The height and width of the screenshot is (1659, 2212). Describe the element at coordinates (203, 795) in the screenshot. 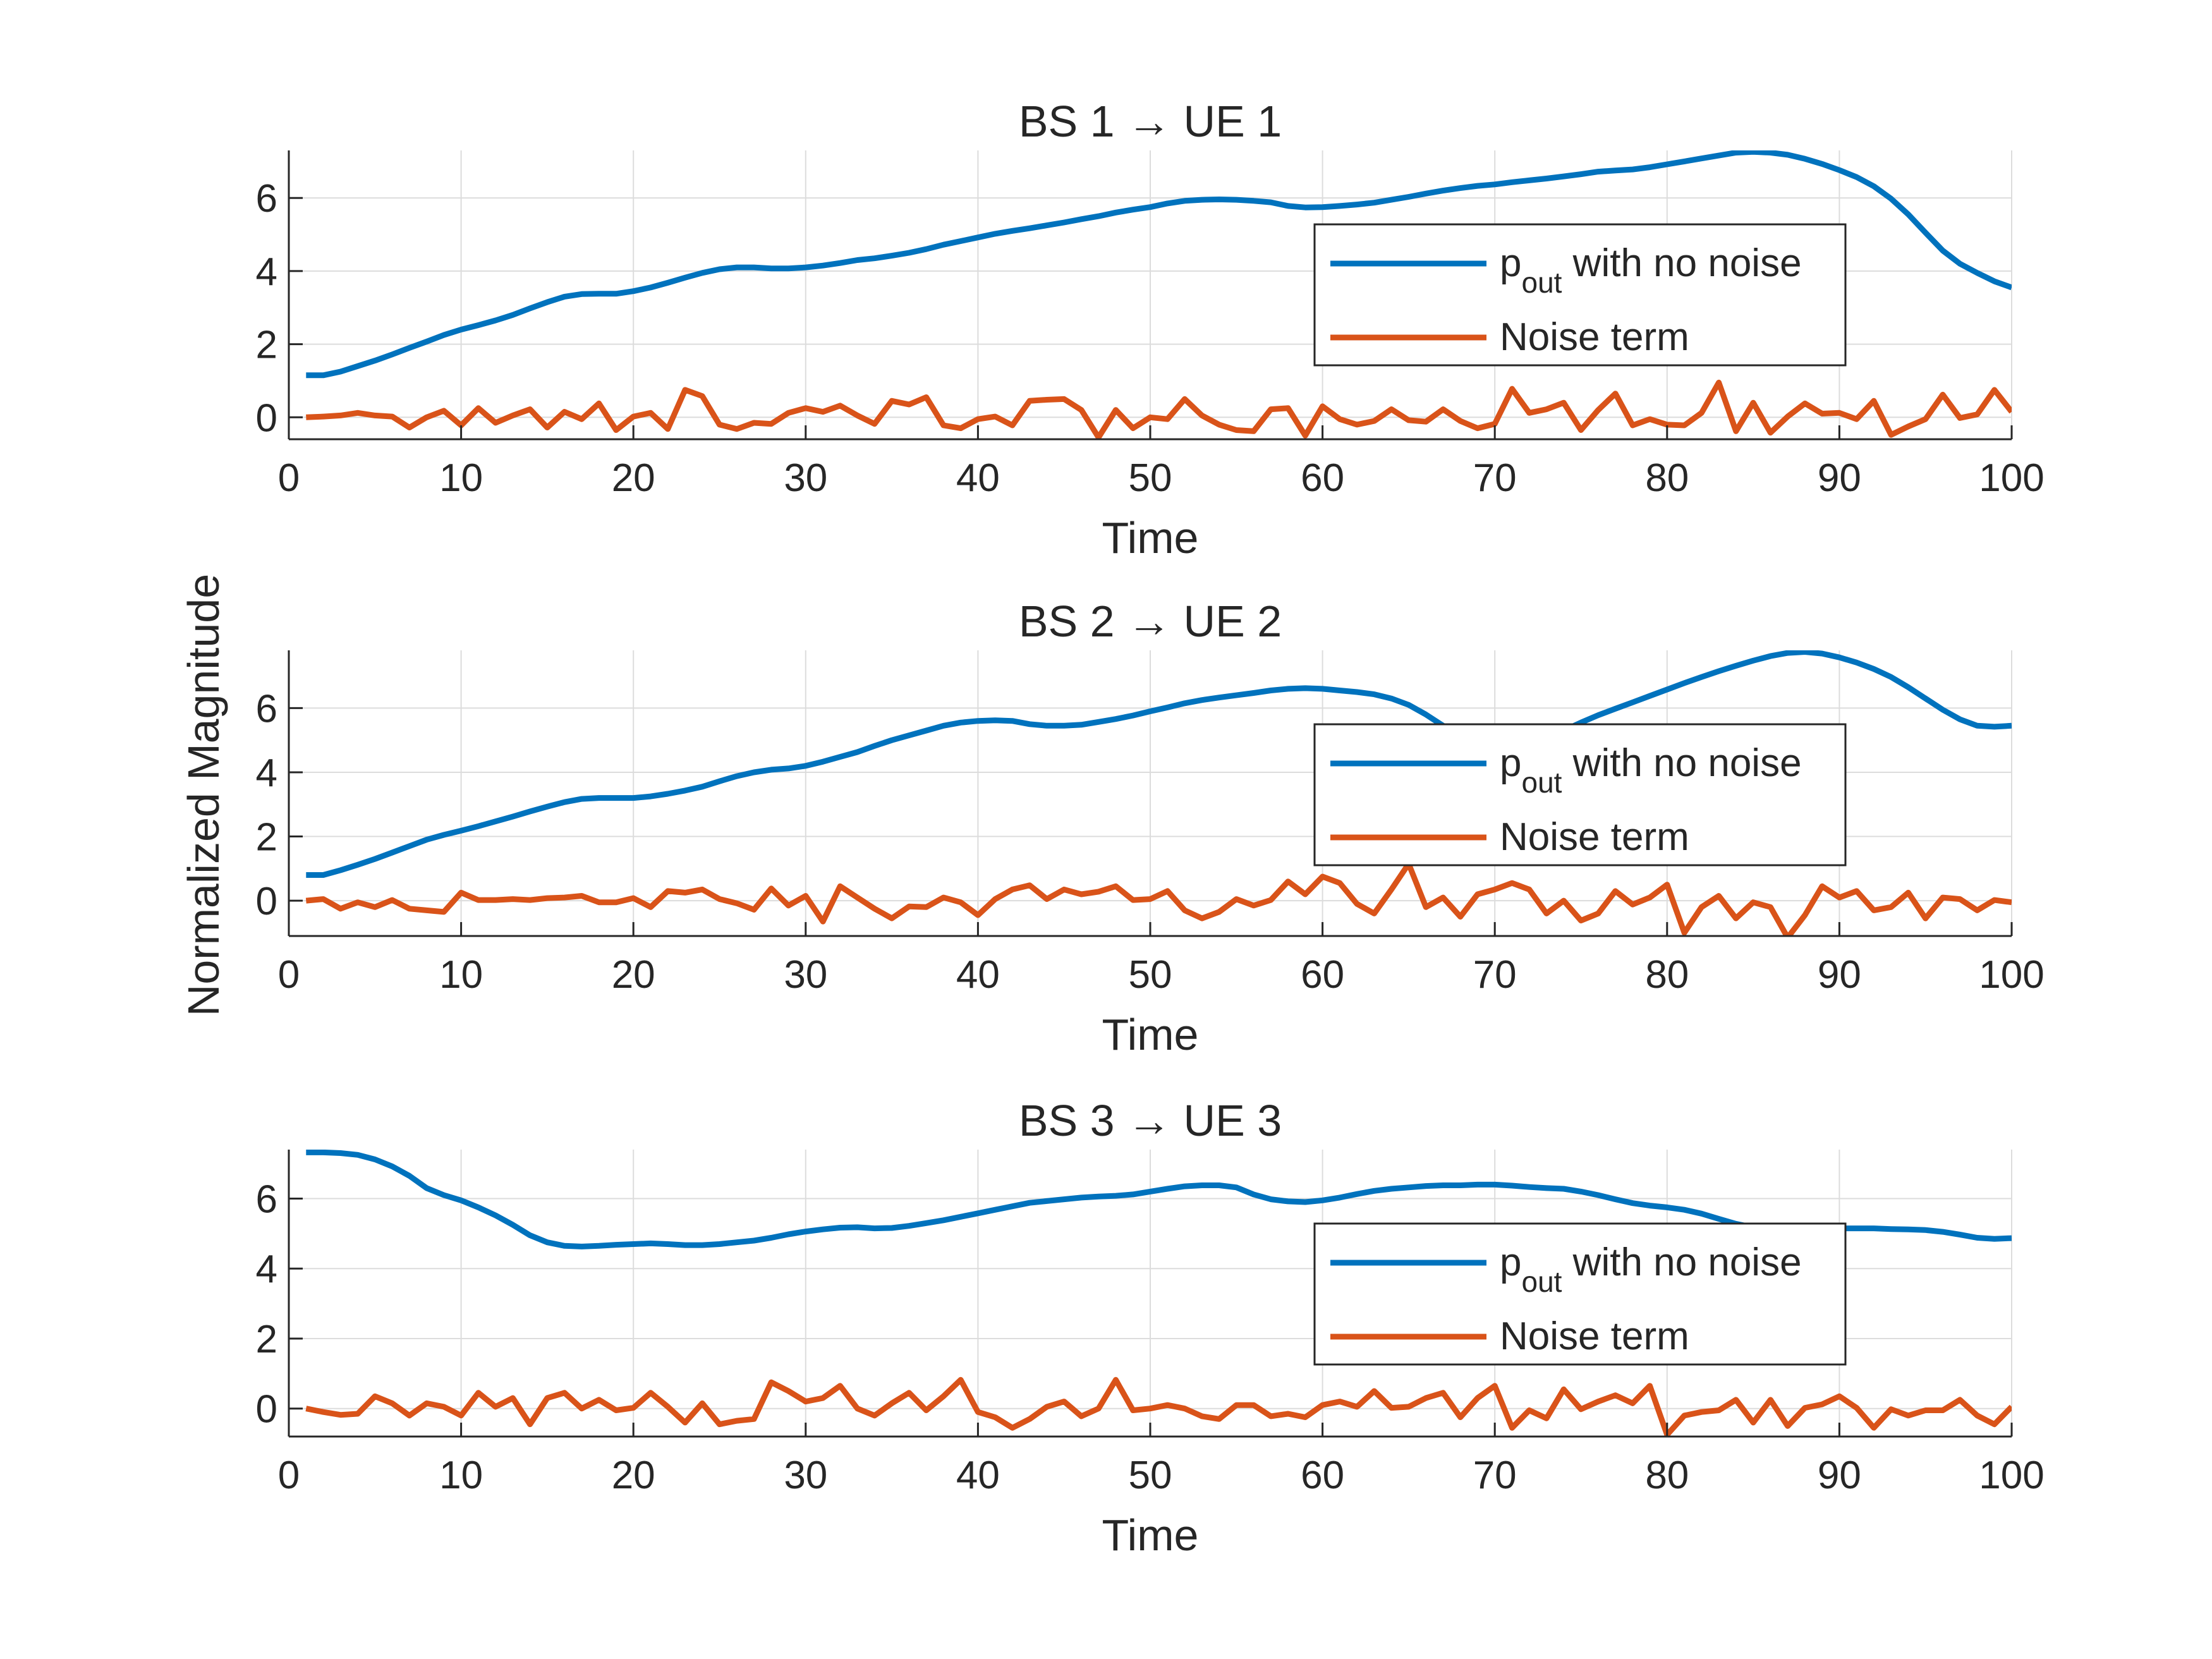

I see `figure-ylabel: Normalized Magnitude` at that location.